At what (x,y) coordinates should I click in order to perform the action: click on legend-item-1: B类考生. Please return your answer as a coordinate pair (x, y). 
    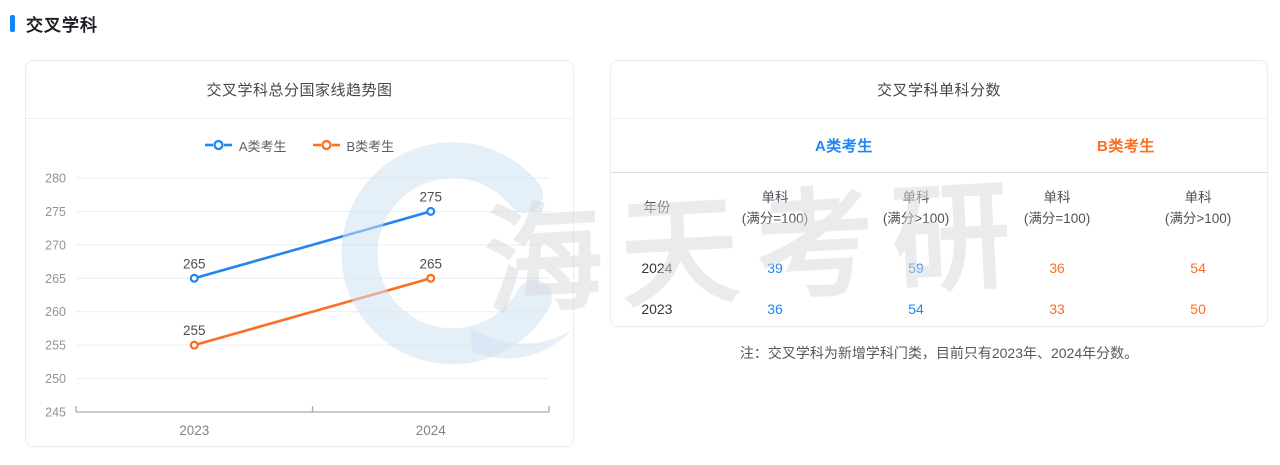
    Looking at the image, I should click on (353, 145).